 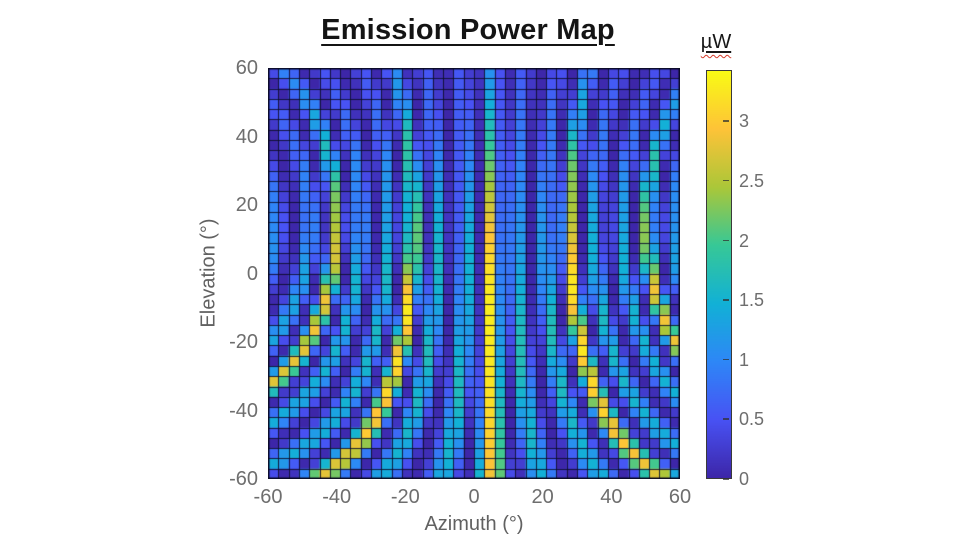 What do you see at coordinates (246, 68) in the screenshot?
I see `y-tick-label: 60` at bounding box center [246, 68].